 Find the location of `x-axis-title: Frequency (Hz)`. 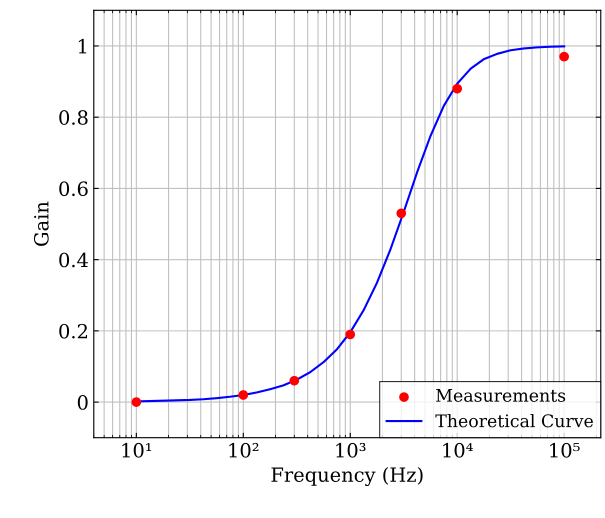

x-axis-title: Frequency (Hz) is located at coordinates (347, 476).